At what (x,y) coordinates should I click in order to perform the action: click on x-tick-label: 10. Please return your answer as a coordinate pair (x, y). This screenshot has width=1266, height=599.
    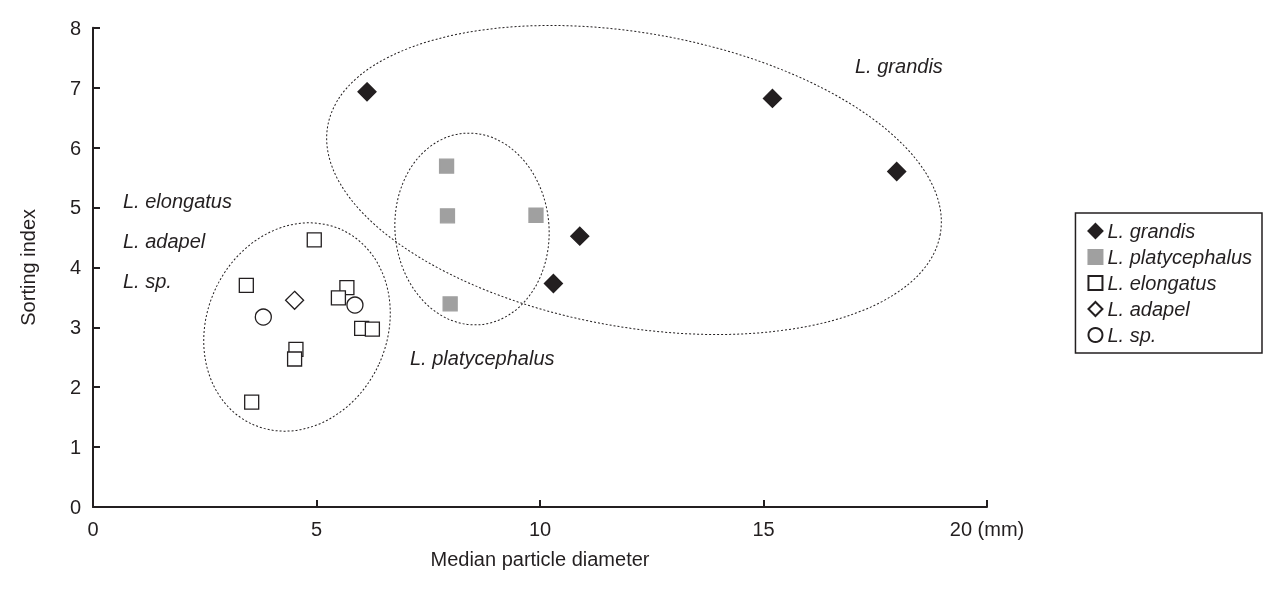
    Looking at the image, I should click on (540, 529).